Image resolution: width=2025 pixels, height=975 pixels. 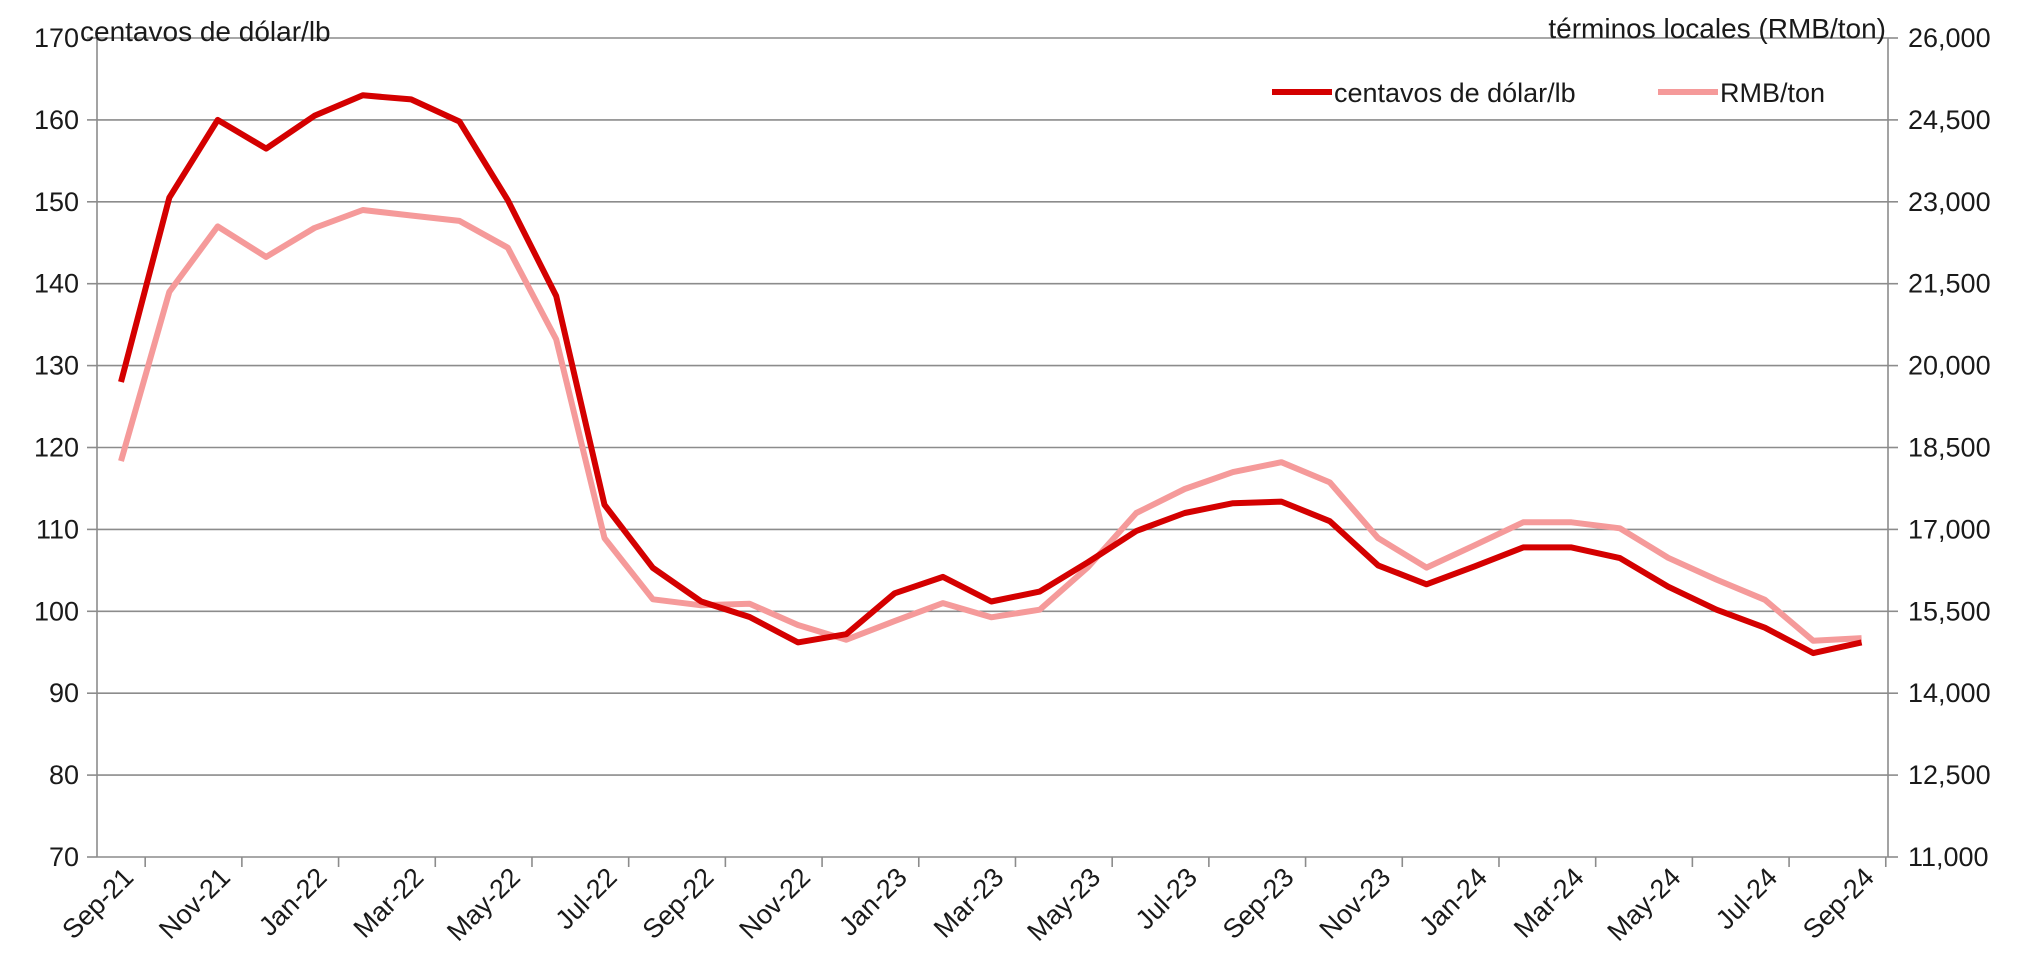 What do you see at coordinates (1455, 93) in the screenshot?
I see `legend-label-usd: centavos de dólar/lb` at bounding box center [1455, 93].